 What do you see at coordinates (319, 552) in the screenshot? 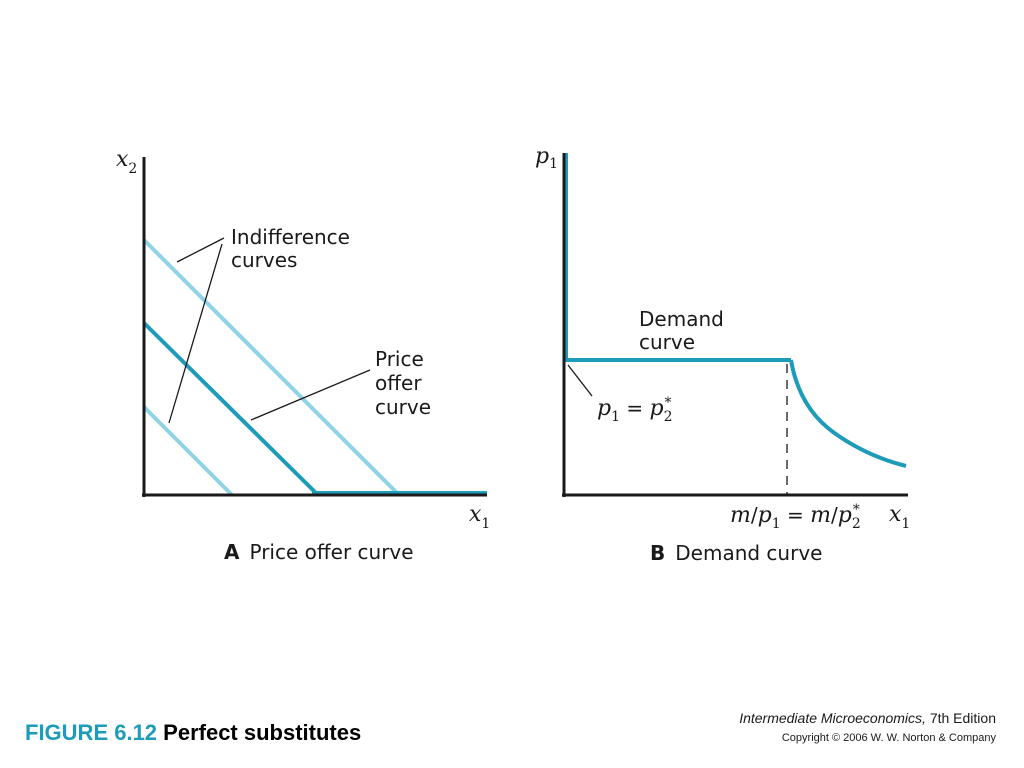
I see `panel-a-caption: A Price offer curve` at bounding box center [319, 552].